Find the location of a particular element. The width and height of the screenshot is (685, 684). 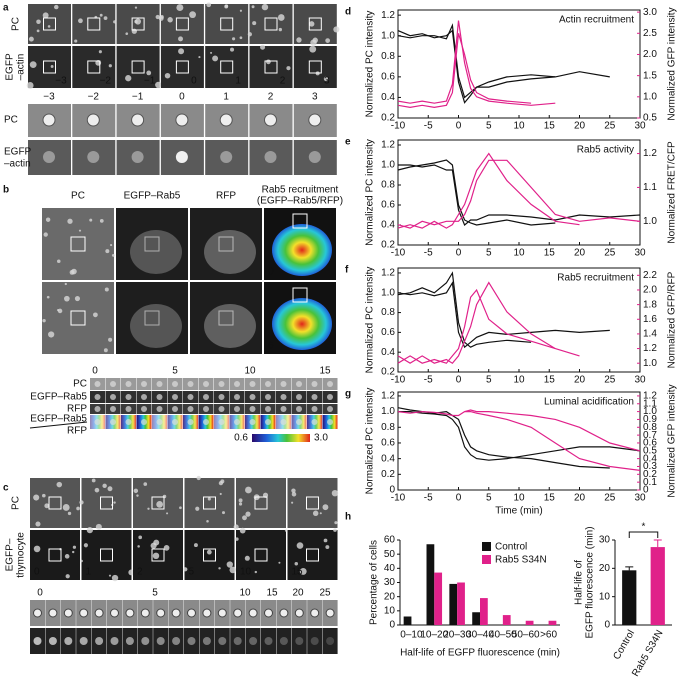

row-label: EGFP is located at coordinates (10, 67).